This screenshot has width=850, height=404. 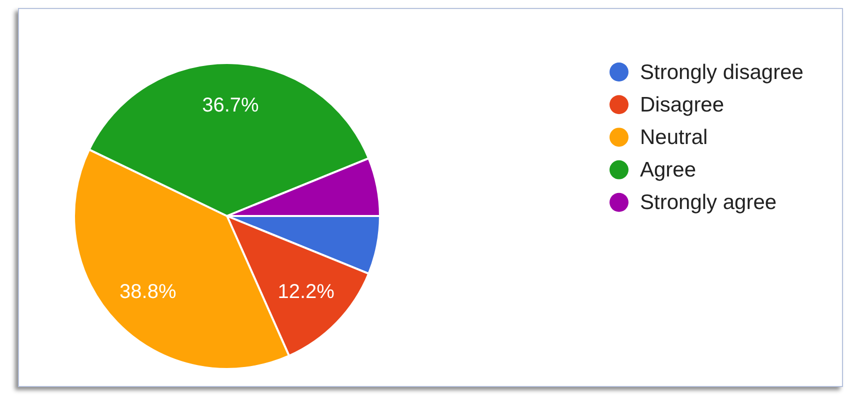 I want to click on legend-label: Agree, so click(x=668, y=170).